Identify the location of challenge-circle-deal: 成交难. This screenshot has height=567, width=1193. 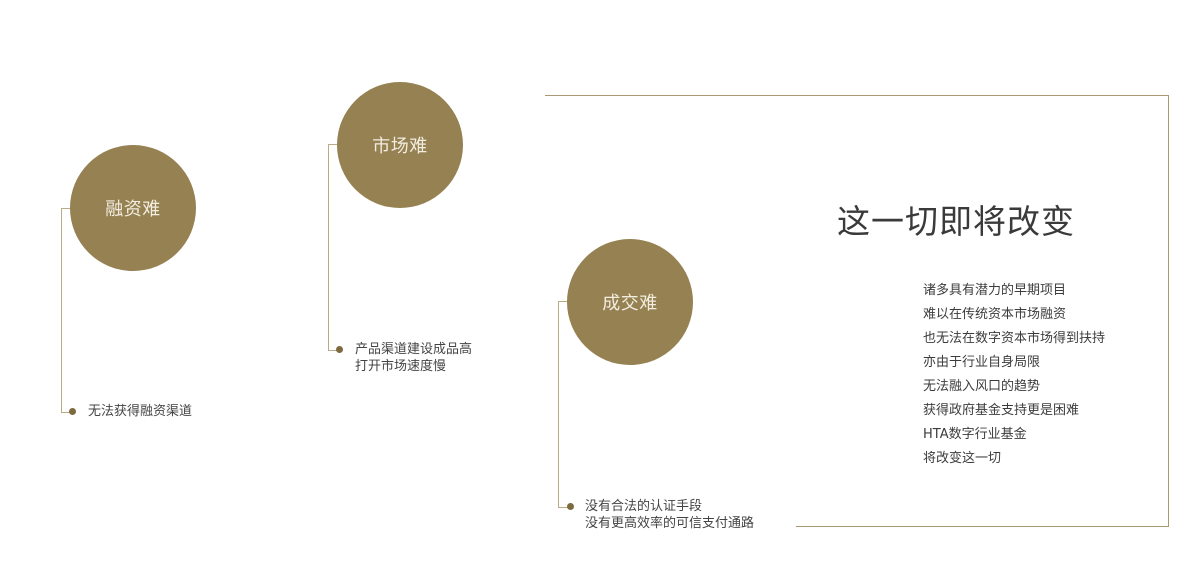
(630, 302).